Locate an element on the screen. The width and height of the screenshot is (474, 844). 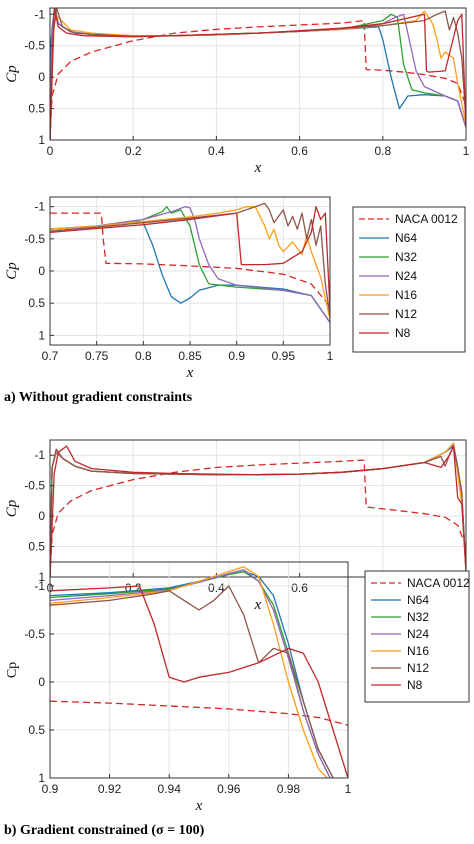
x-tick-label: 0.94 is located at coordinates (170, 789).